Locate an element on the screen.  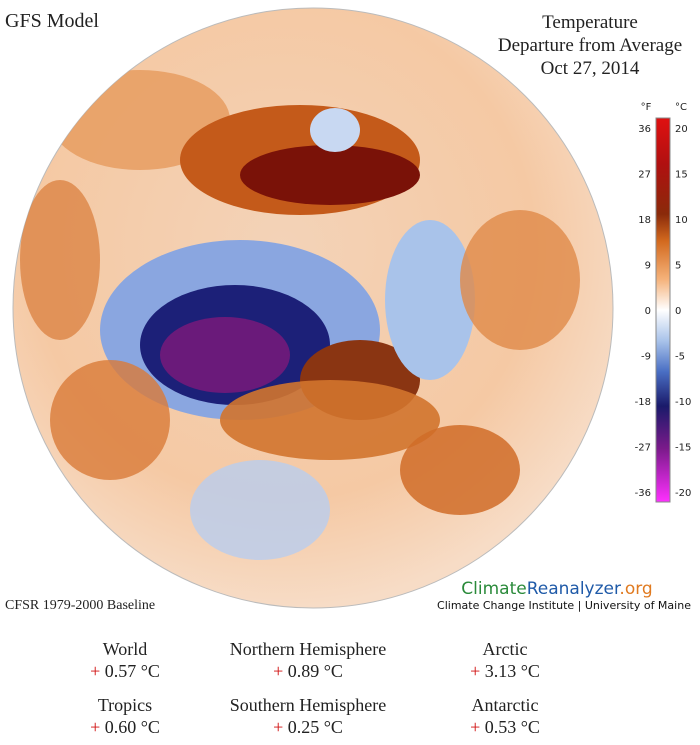
title: Departure from Average is located at coordinates (590, 45).